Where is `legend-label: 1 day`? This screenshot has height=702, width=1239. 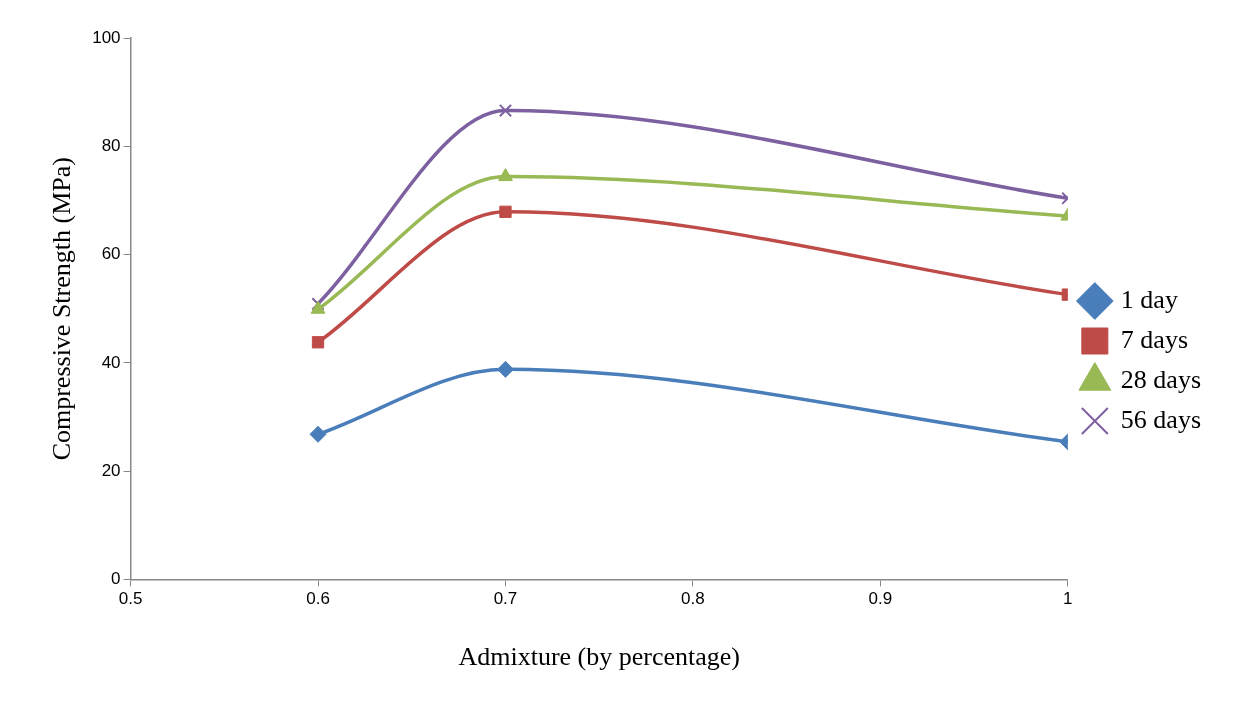 legend-label: 1 day is located at coordinates (1149, 299).